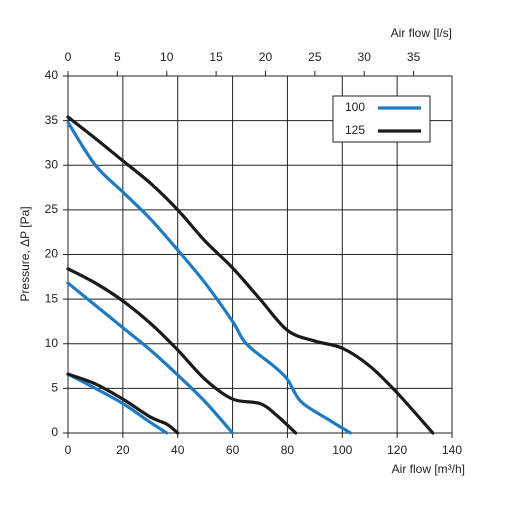 The height and width of the screenshot is (512, 512). Describe the element at coordinates (68, 450) in the screenshot. I see `x-tick-label: 0` at that location.